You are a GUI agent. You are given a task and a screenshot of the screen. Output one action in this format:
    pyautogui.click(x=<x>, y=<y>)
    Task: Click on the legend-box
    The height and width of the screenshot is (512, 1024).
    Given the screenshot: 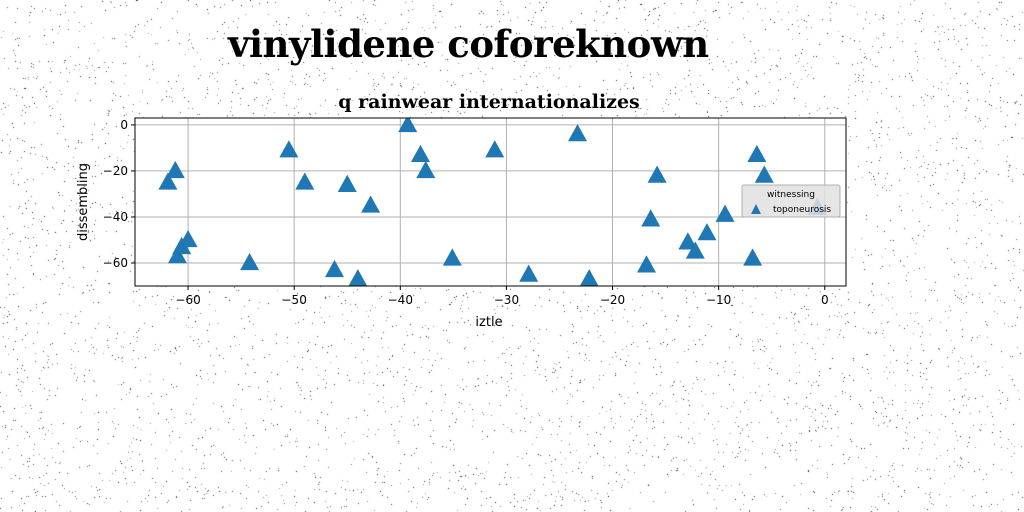 What is the action you would take?
    pyautogui.click(x=791, y=201)
    